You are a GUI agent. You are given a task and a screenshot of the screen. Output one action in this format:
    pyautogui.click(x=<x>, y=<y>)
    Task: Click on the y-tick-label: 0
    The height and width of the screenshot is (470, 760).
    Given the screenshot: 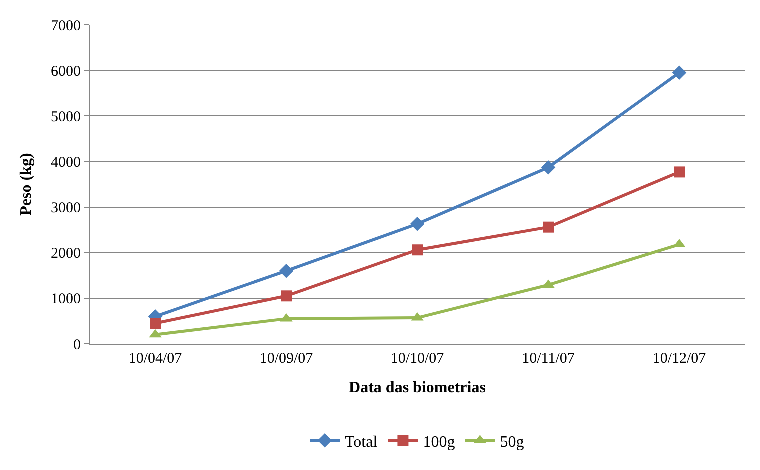 What is the action you would take?
    pyautogui.click(x=77, y=345)
    